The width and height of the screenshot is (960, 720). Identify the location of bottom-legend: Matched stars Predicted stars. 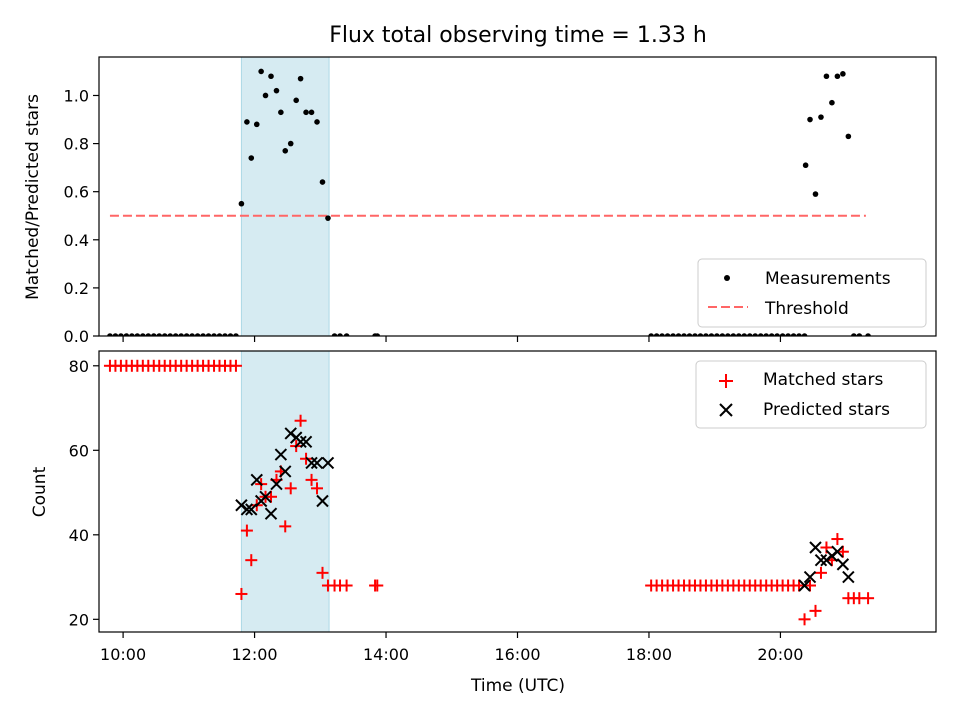
(811, 394).